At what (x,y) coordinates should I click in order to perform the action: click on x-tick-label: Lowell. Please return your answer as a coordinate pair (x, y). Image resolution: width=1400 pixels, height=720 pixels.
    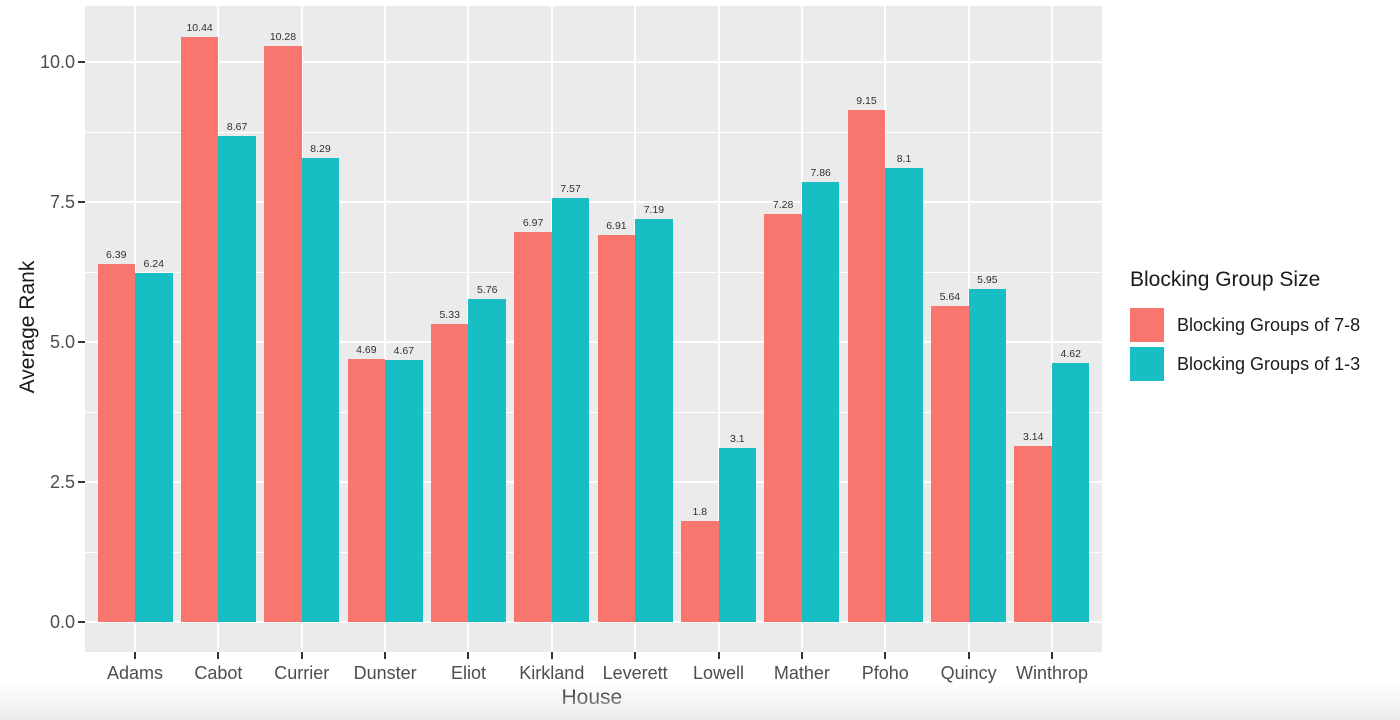
    Looking at the image, I should click on (719, 673).